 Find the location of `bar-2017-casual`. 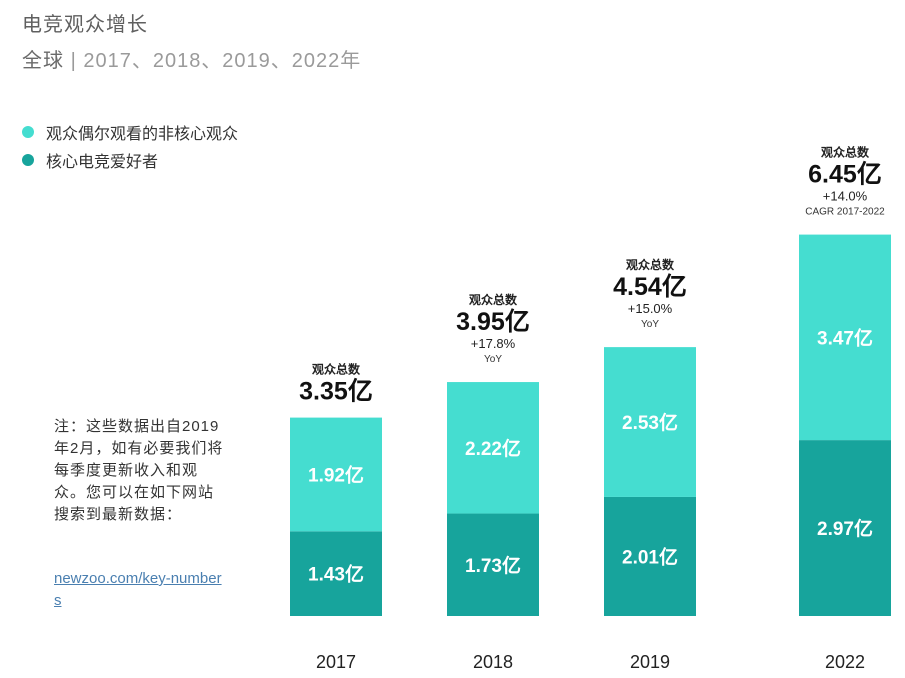

bar-2017-casual is located at coordinates (336, 474).